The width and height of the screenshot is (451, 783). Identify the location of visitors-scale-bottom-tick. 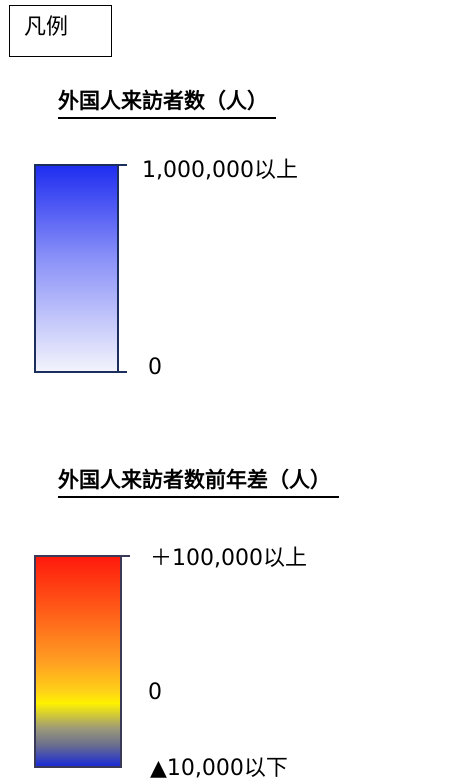
(123, 372).